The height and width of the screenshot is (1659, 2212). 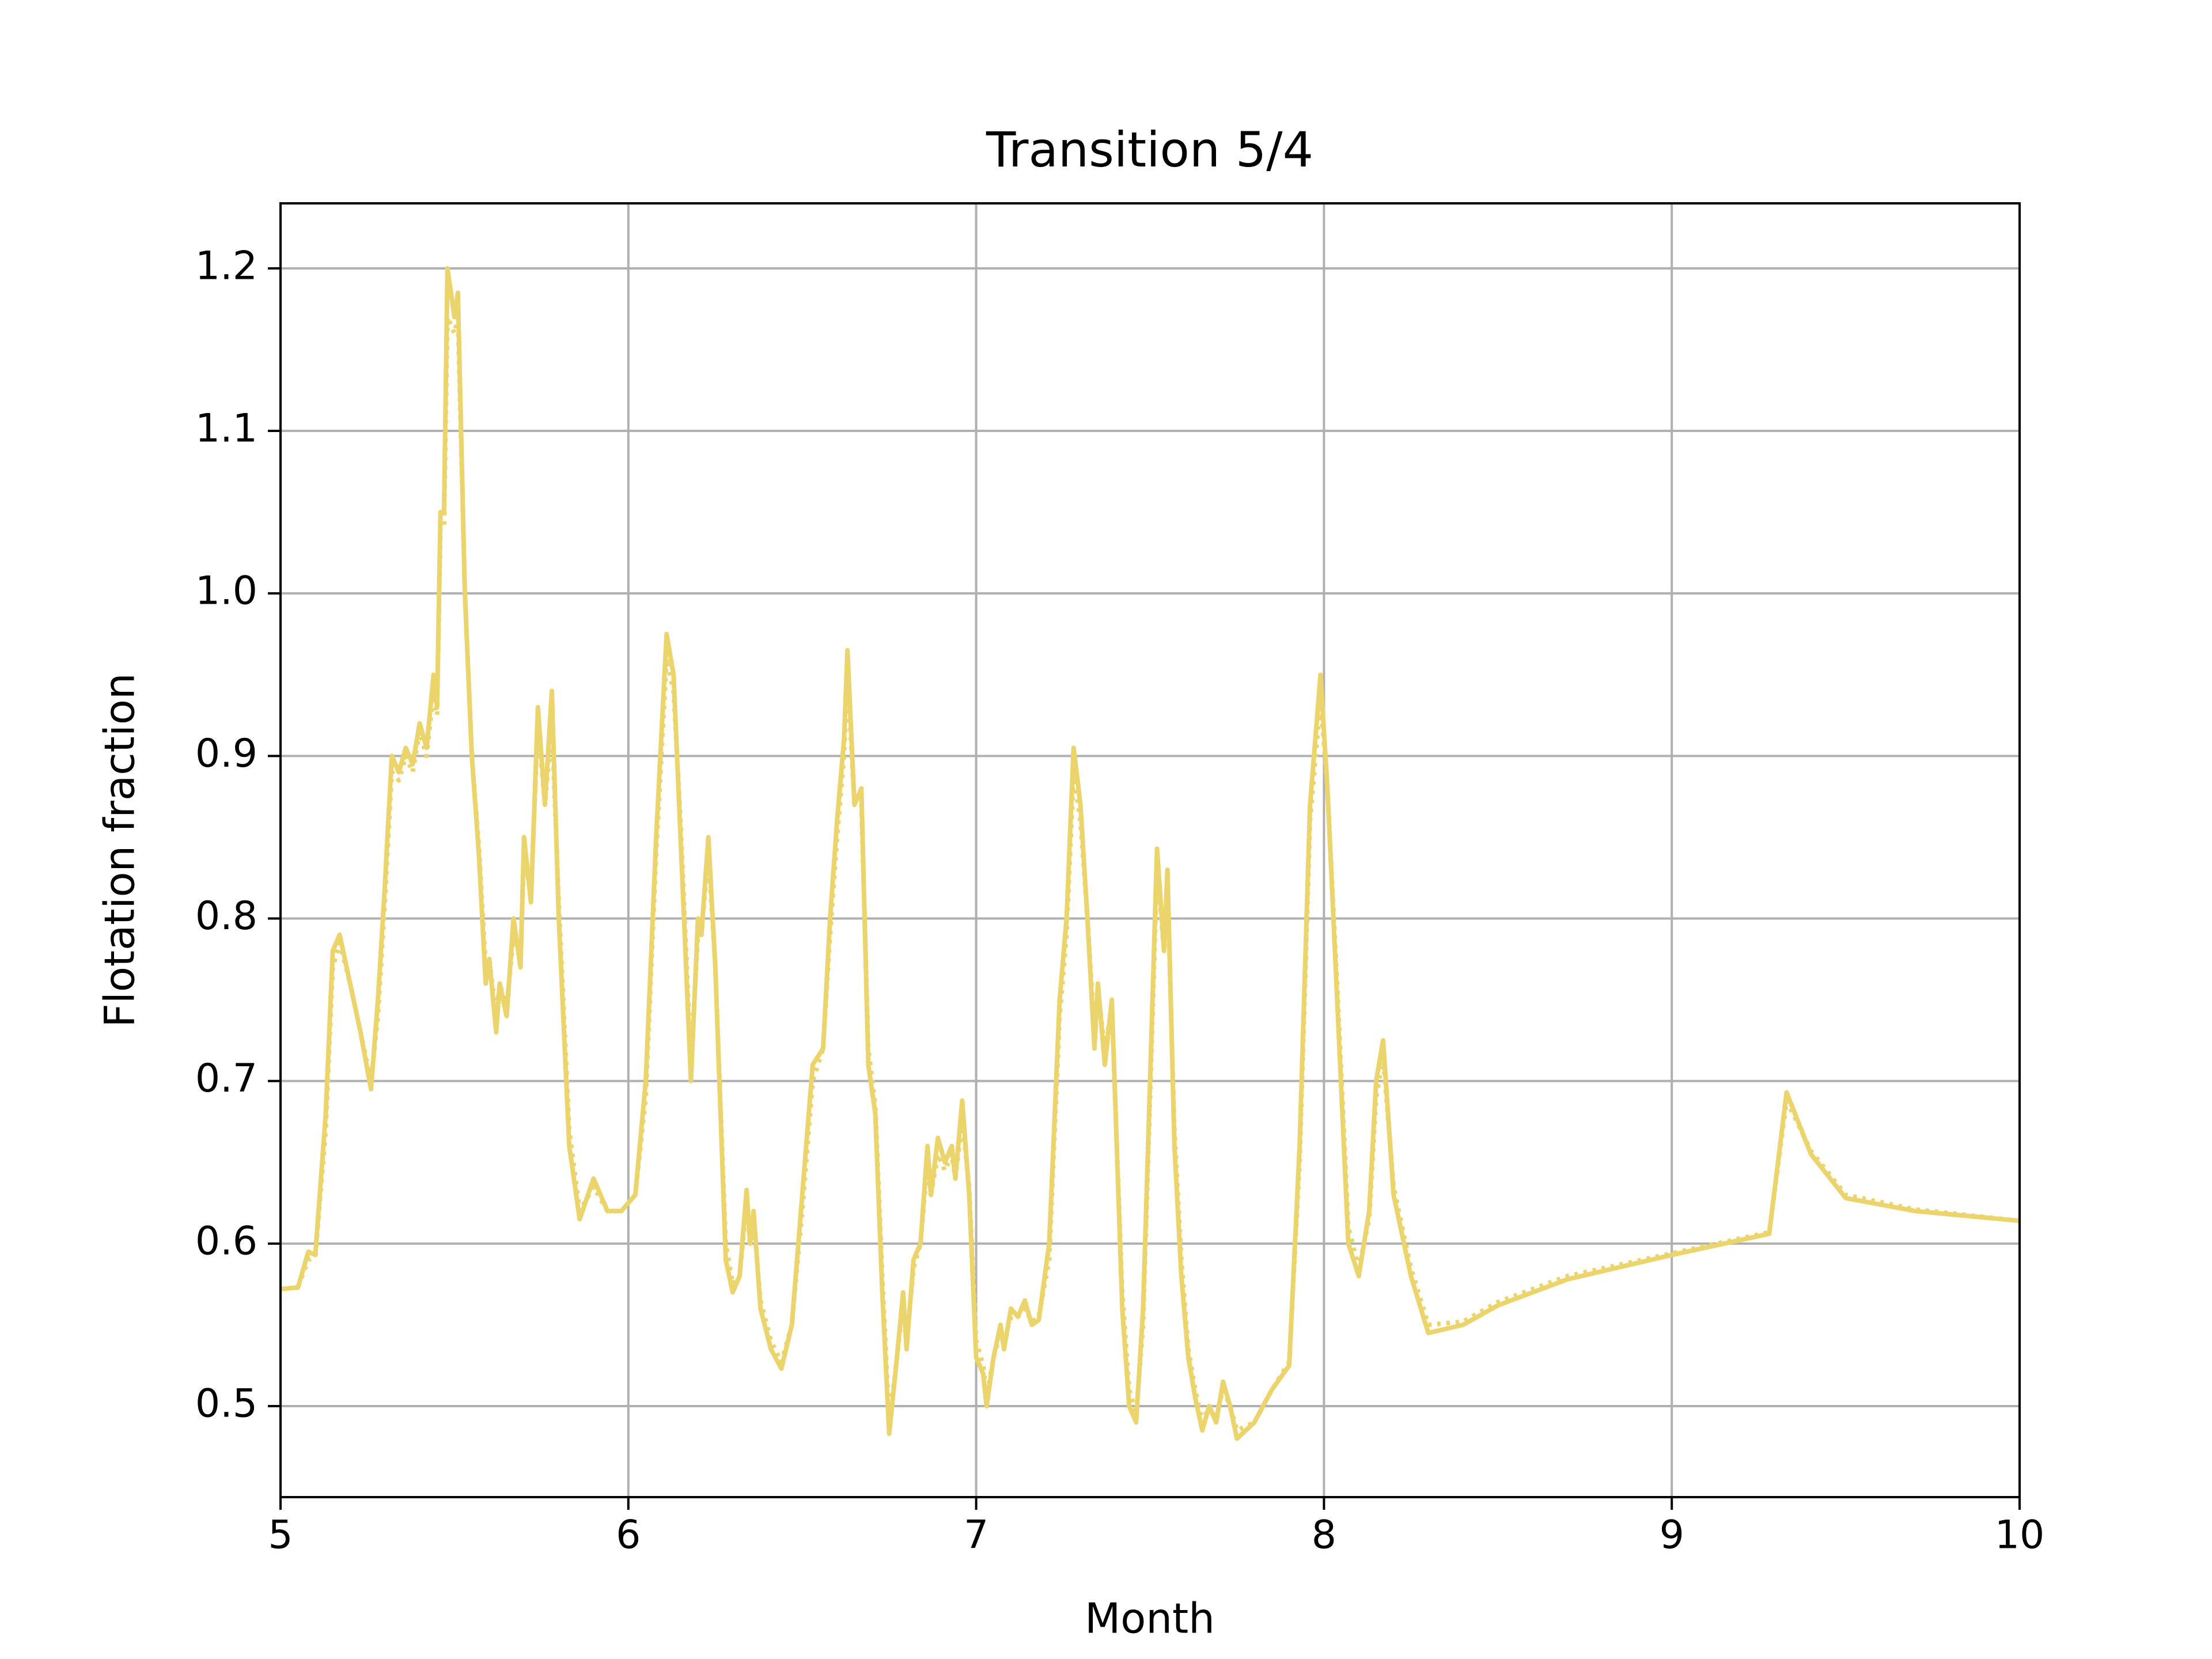 I want to click on y-tick-label: 0.8, so click(x=226, y=916).